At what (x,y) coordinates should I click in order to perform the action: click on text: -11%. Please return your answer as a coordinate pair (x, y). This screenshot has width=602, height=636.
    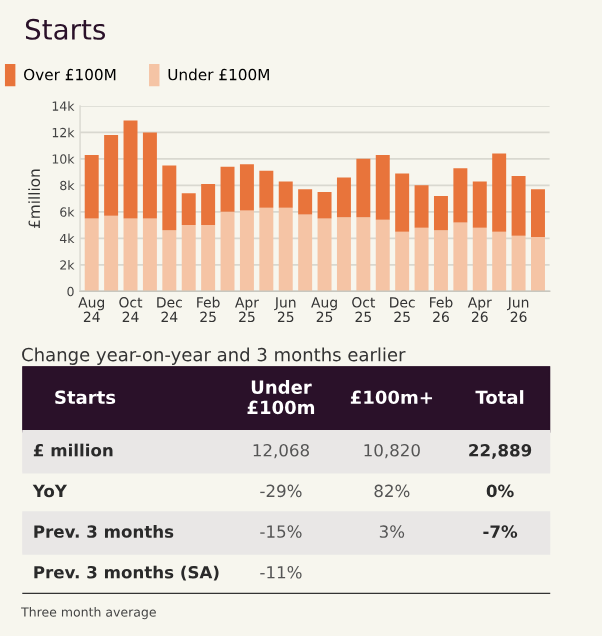
    Looking at the image, I should click on (281, 572).